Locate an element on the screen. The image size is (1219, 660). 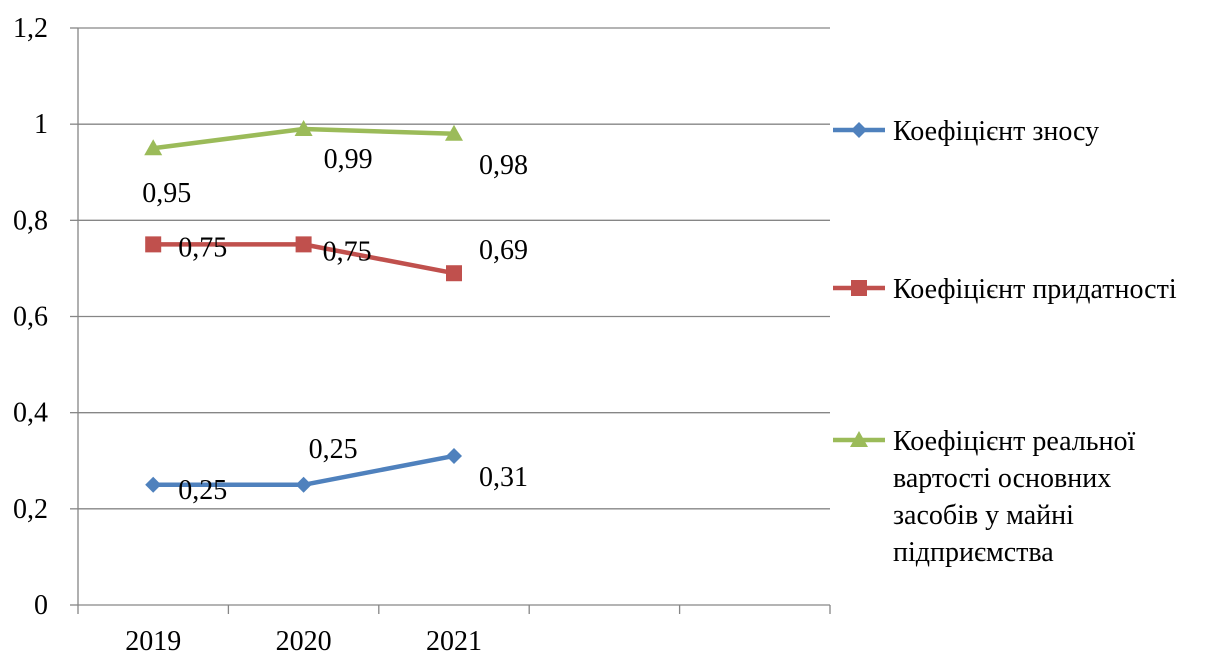
data-label: 0,31 is located at coordinates (503, 477).